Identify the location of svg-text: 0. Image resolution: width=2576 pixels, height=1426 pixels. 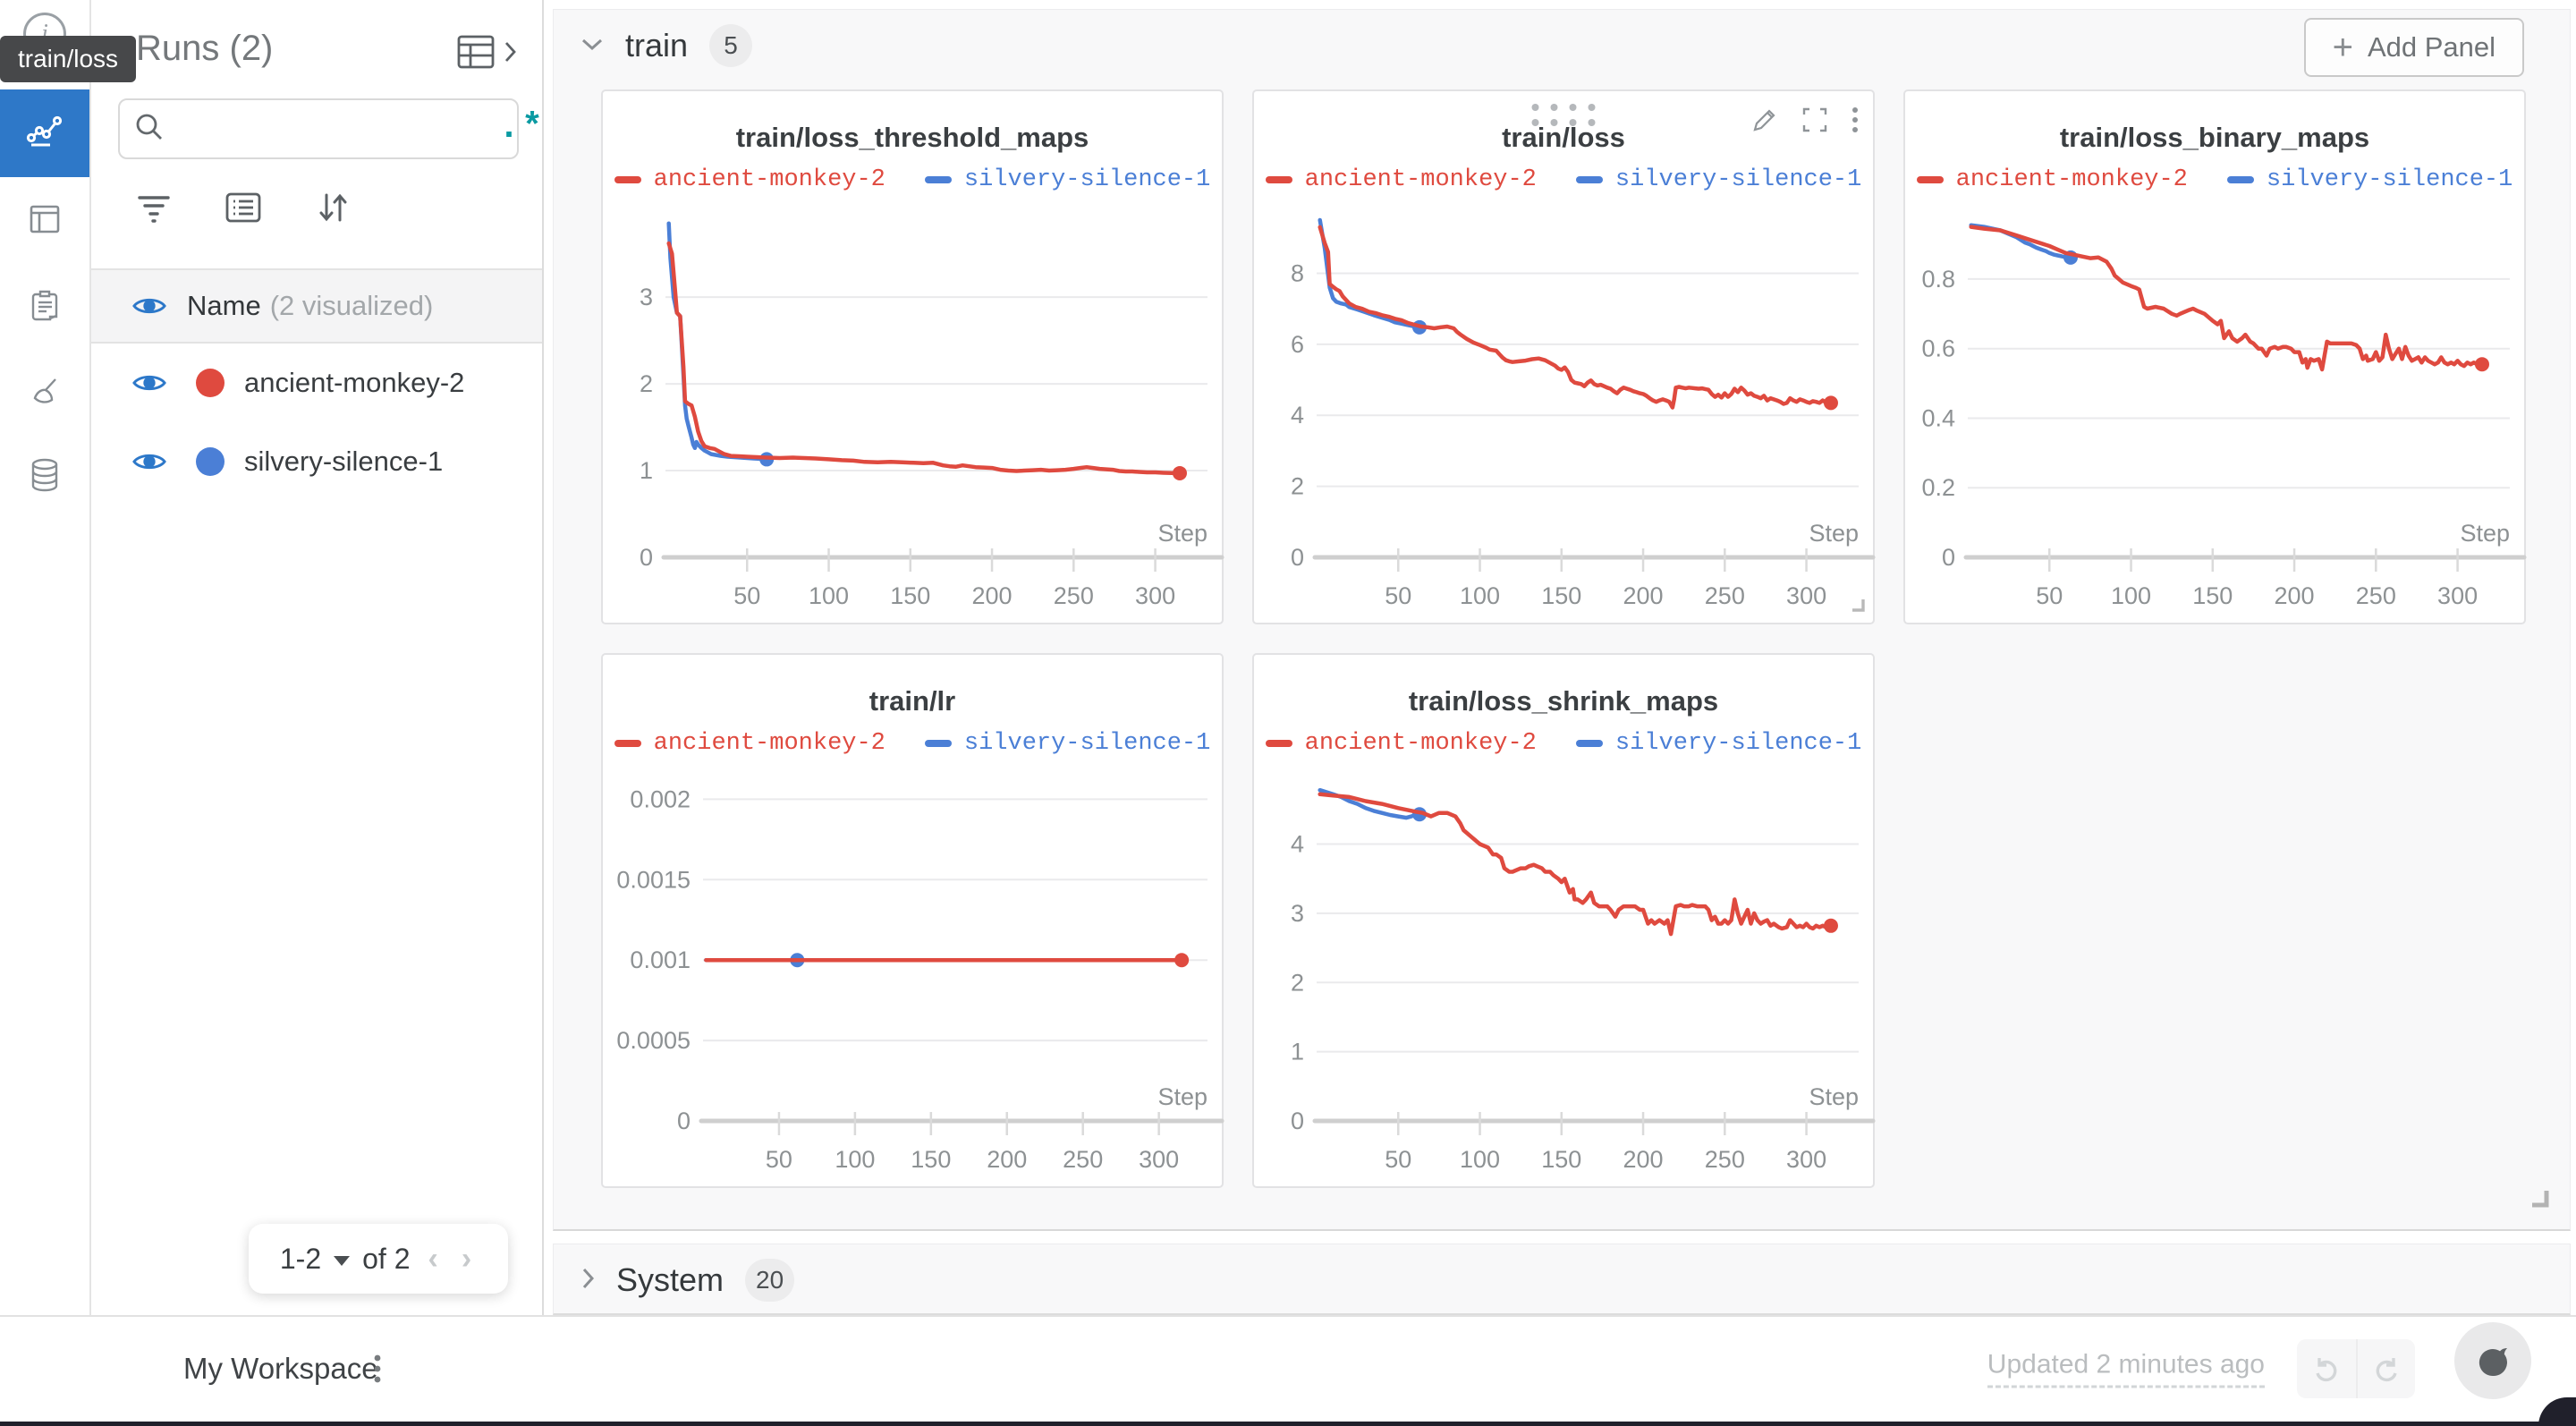
(1297, 558).